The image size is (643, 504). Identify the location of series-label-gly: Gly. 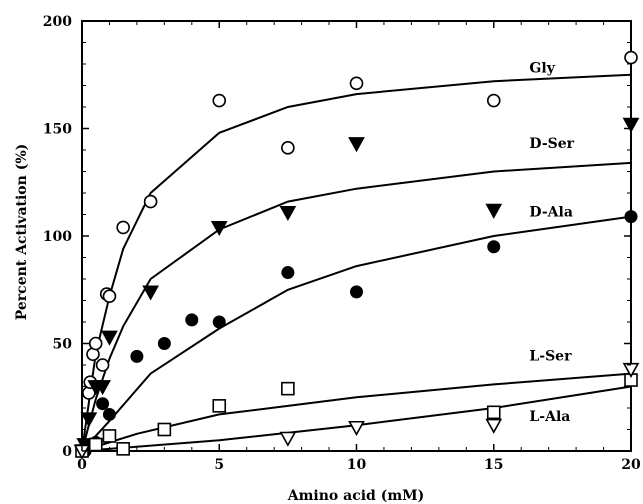
(542, 69).